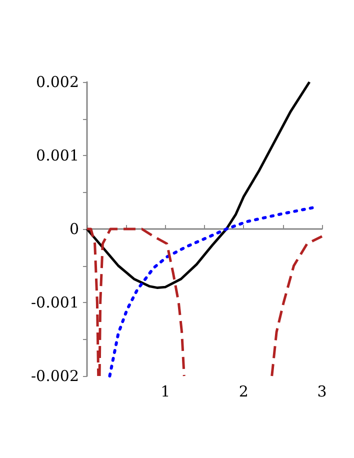 Image resolution: width=354 pixels, height=458 pixels. What do you see at coordinates (165, 391) in the screenshot?
I see `x-tick-label: 1` at bounding box center [165, 391].